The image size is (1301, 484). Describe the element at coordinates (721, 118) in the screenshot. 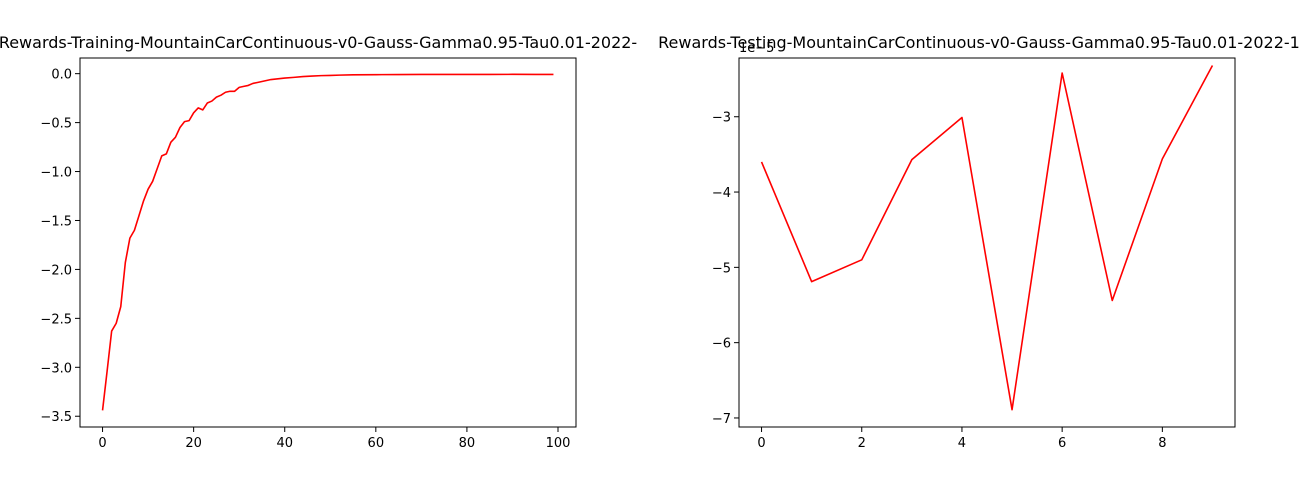

I see `y-tick-label: −3` at that location.